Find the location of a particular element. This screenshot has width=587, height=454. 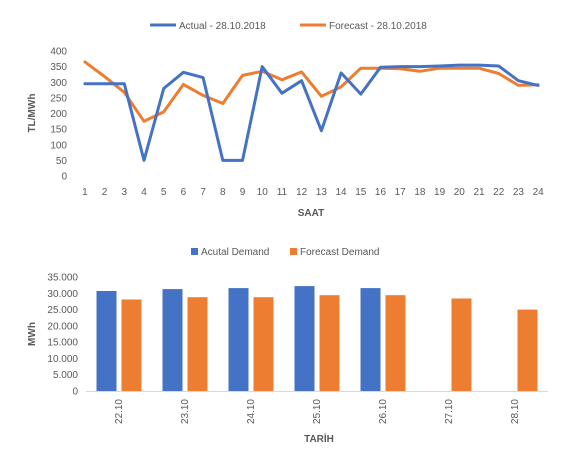

line-x-tick-label: 12 is located at coordinates (302, 192).